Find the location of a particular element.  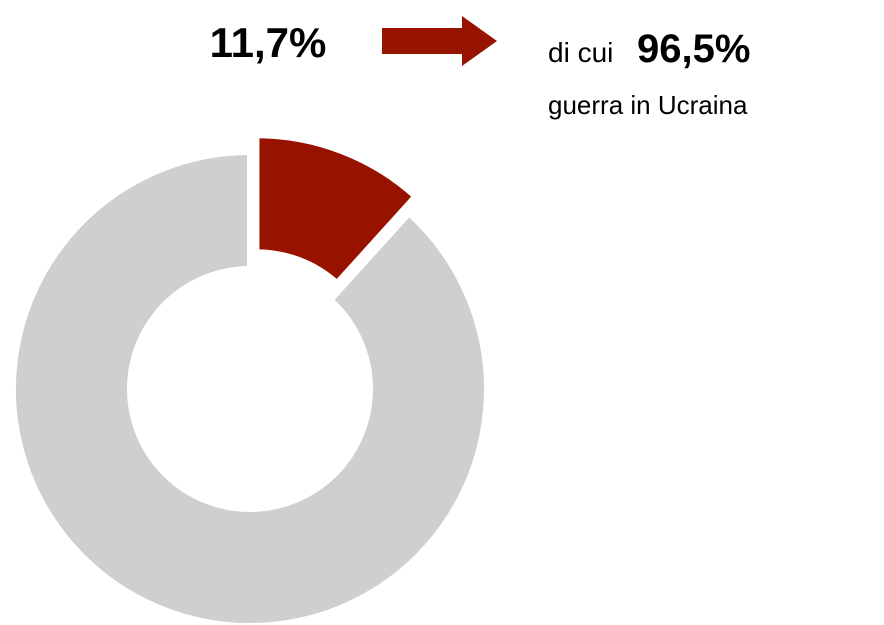

arrow is located at coordinates (439, 41).